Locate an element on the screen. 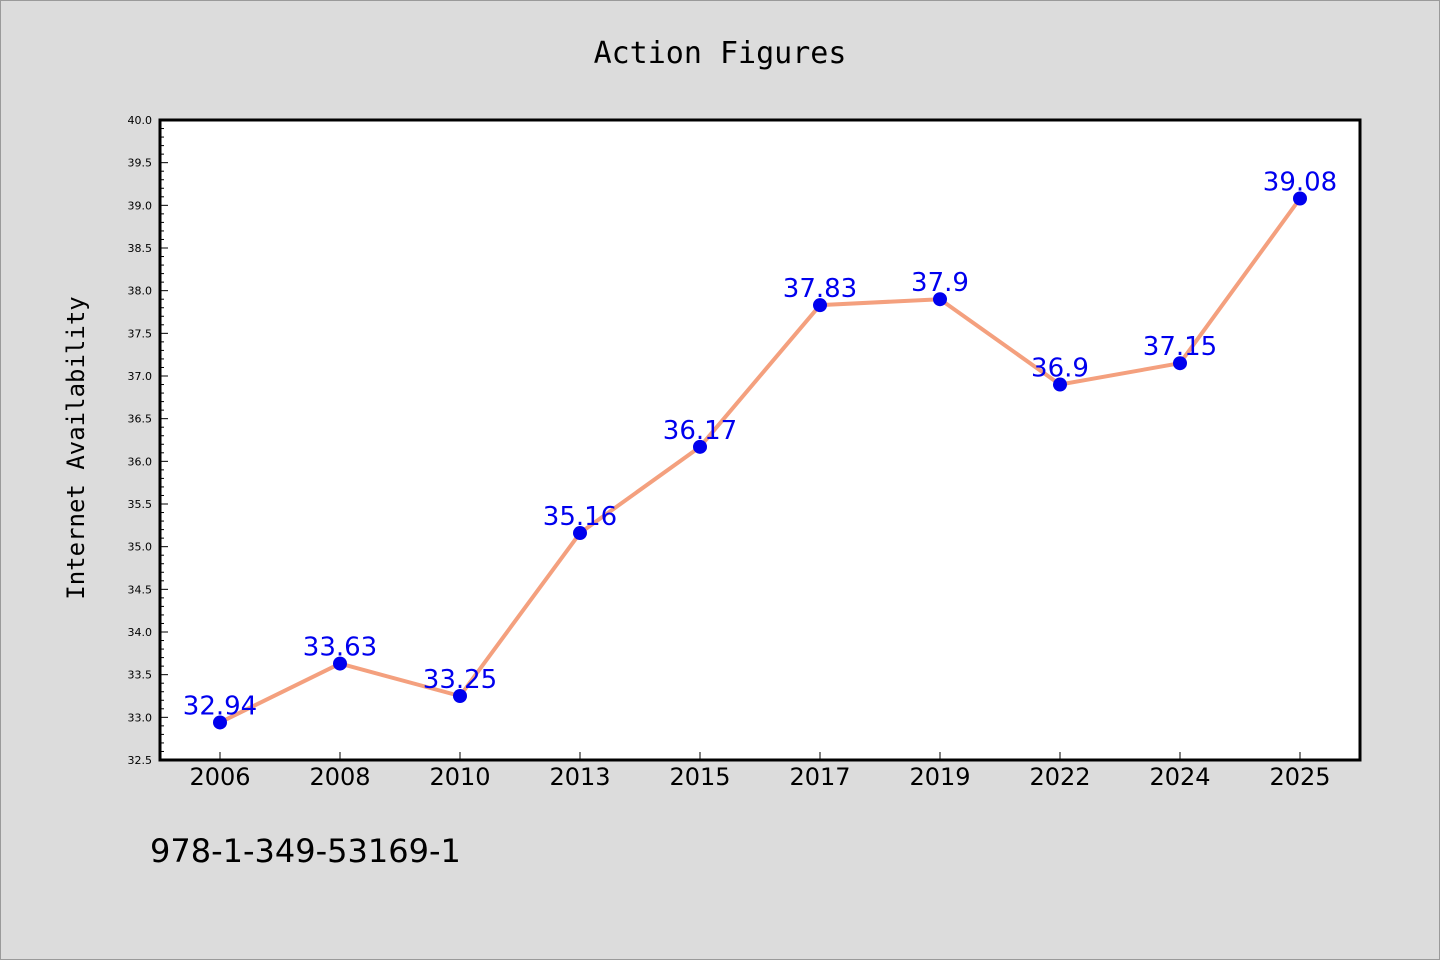  data-label: 37.83 is located at coordinates (820, 289).